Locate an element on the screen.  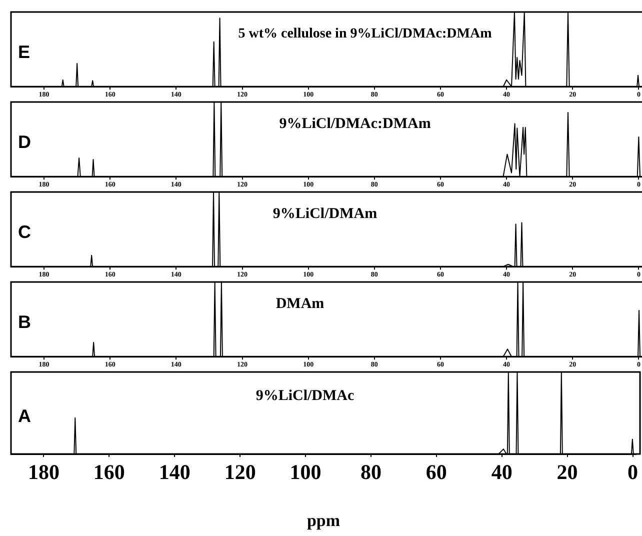
annotation: B is located at coordinates (24, 322).